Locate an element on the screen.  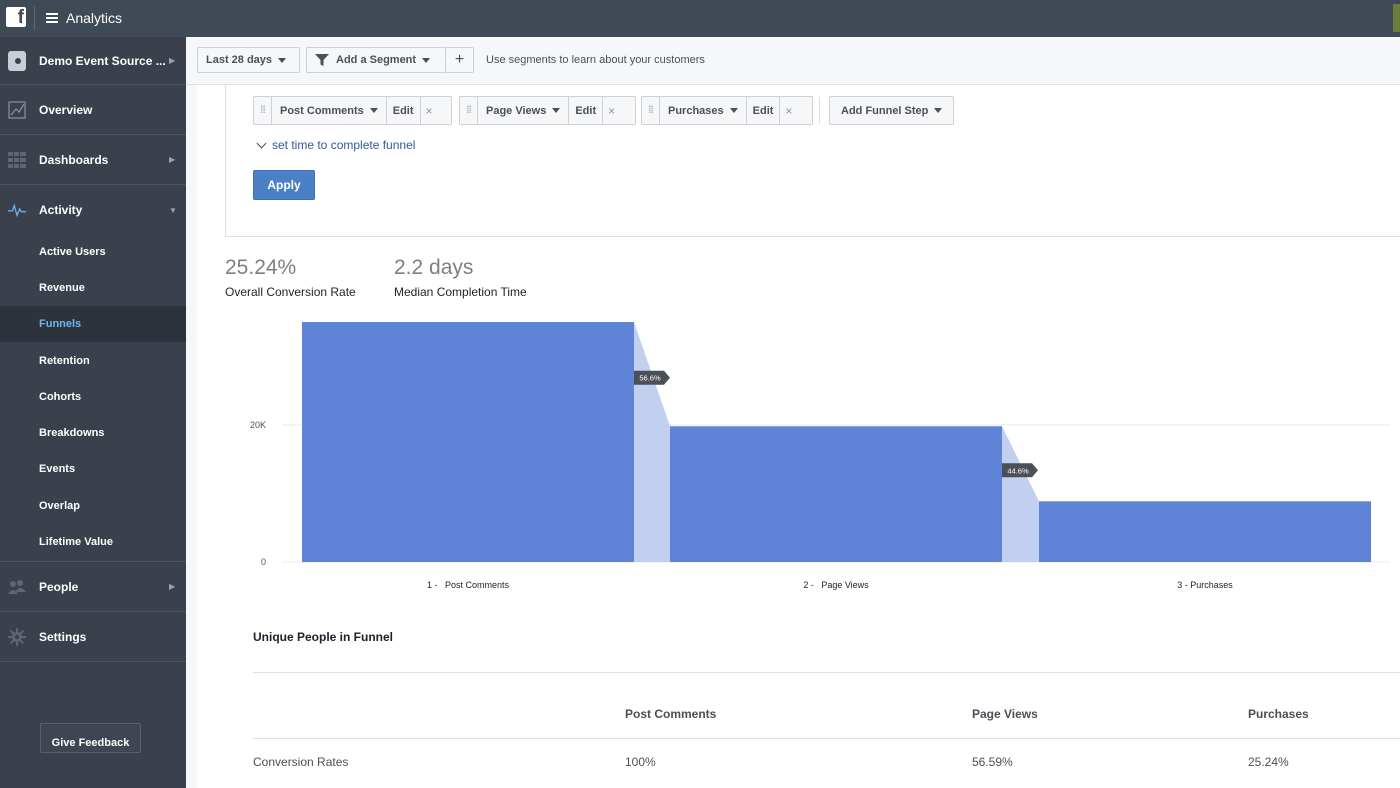
funnel-step-dropdown: Page Views is located at coordinates (524, 110).